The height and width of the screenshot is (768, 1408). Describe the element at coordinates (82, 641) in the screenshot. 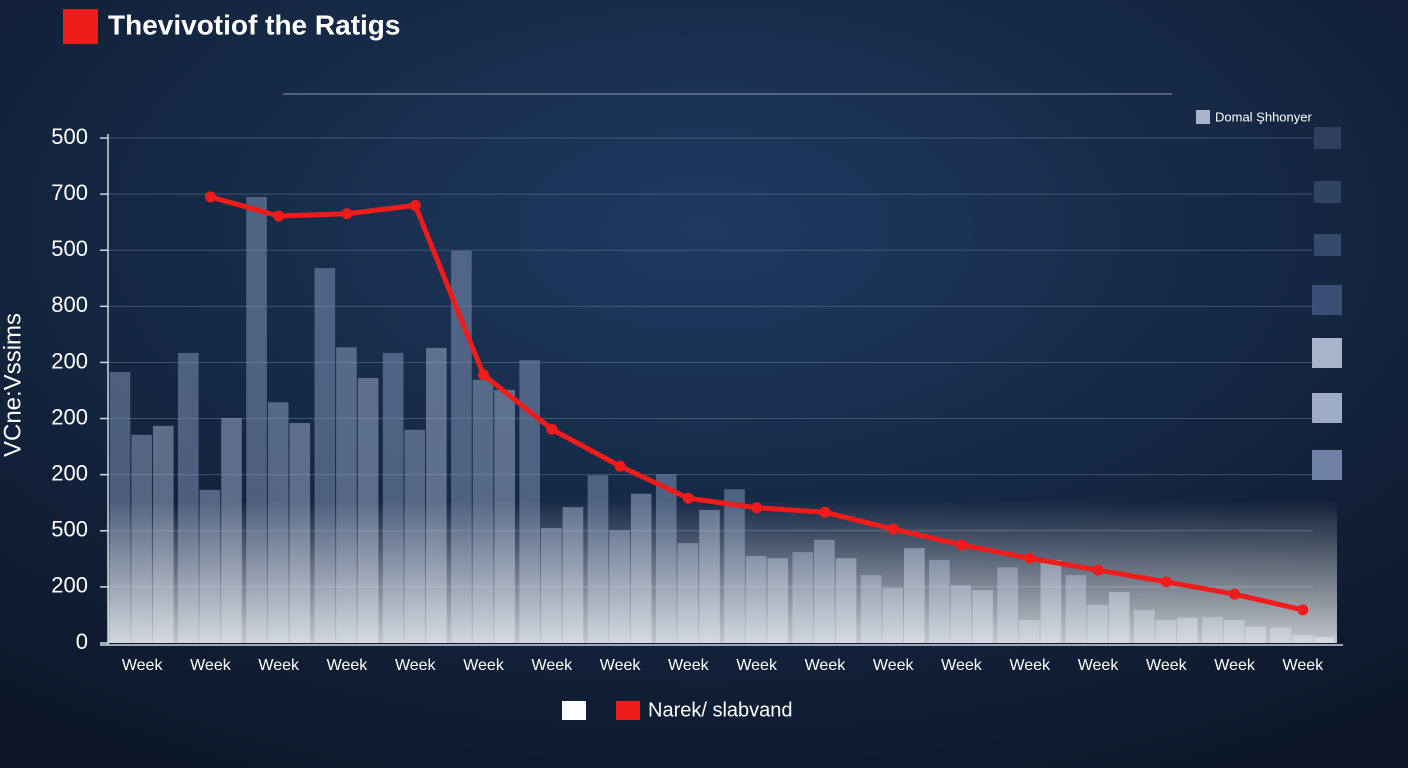

I see `y-tick-label: 0` at that location.